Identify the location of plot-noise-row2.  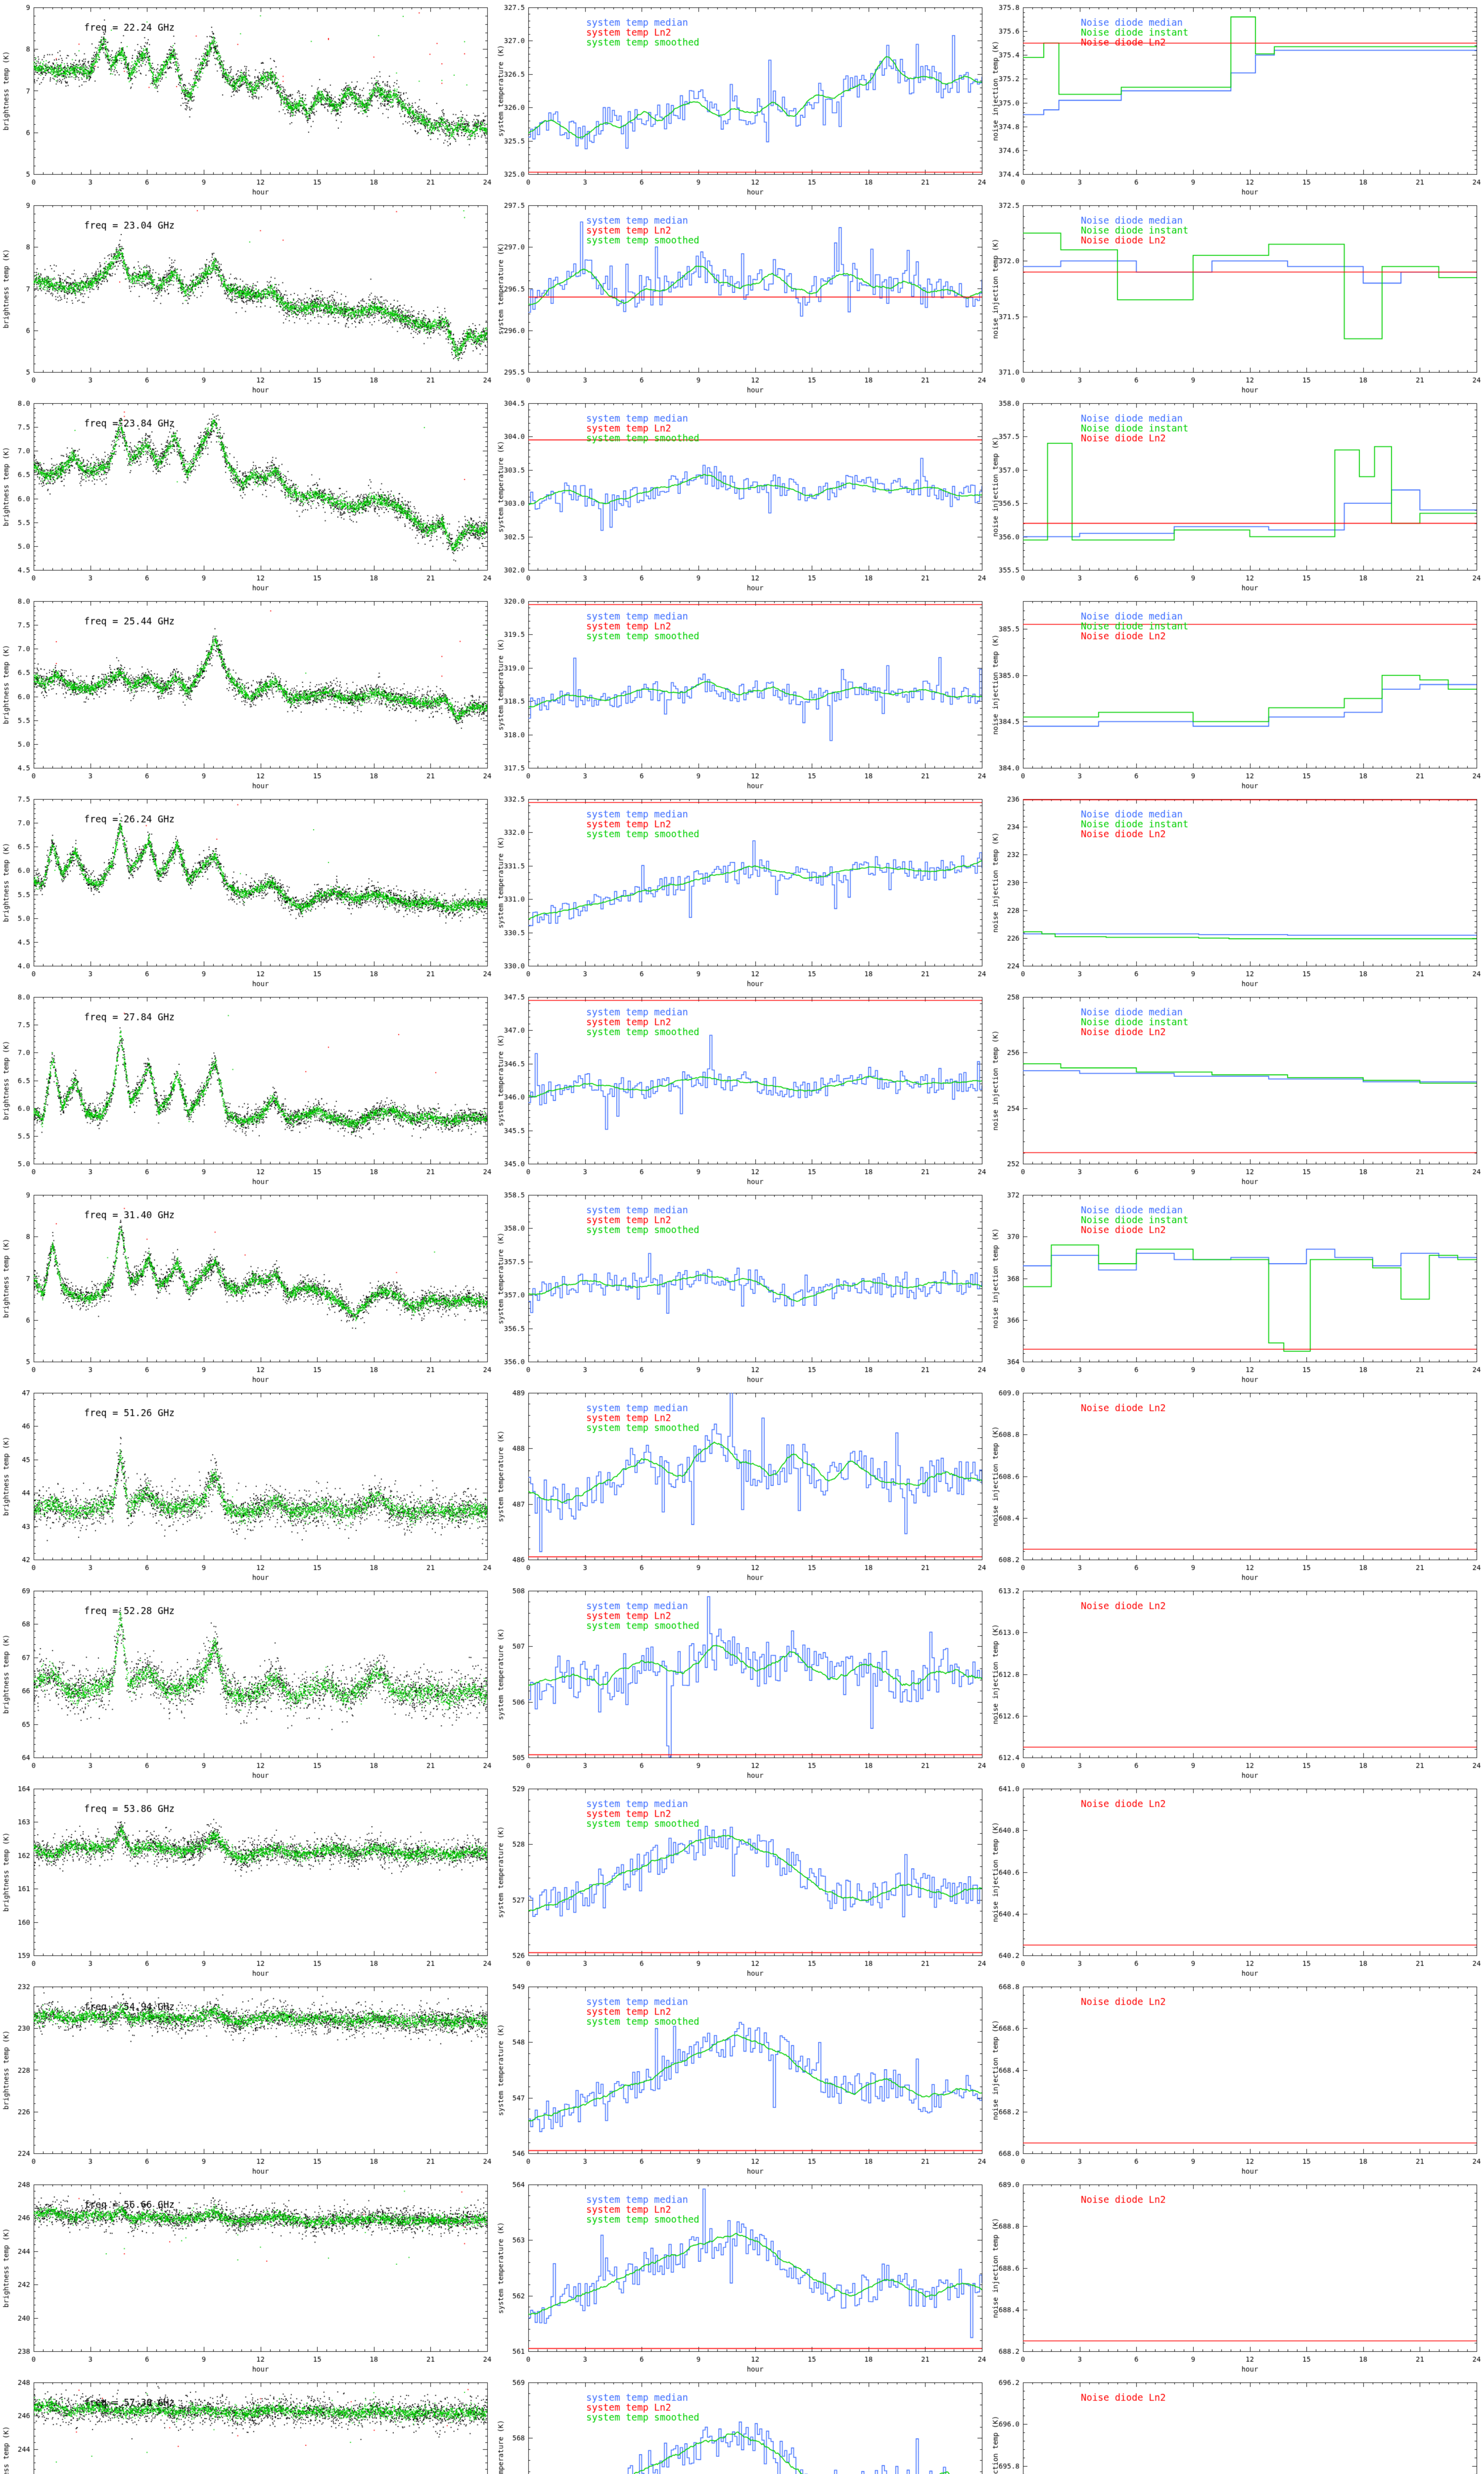
(1236, 297).